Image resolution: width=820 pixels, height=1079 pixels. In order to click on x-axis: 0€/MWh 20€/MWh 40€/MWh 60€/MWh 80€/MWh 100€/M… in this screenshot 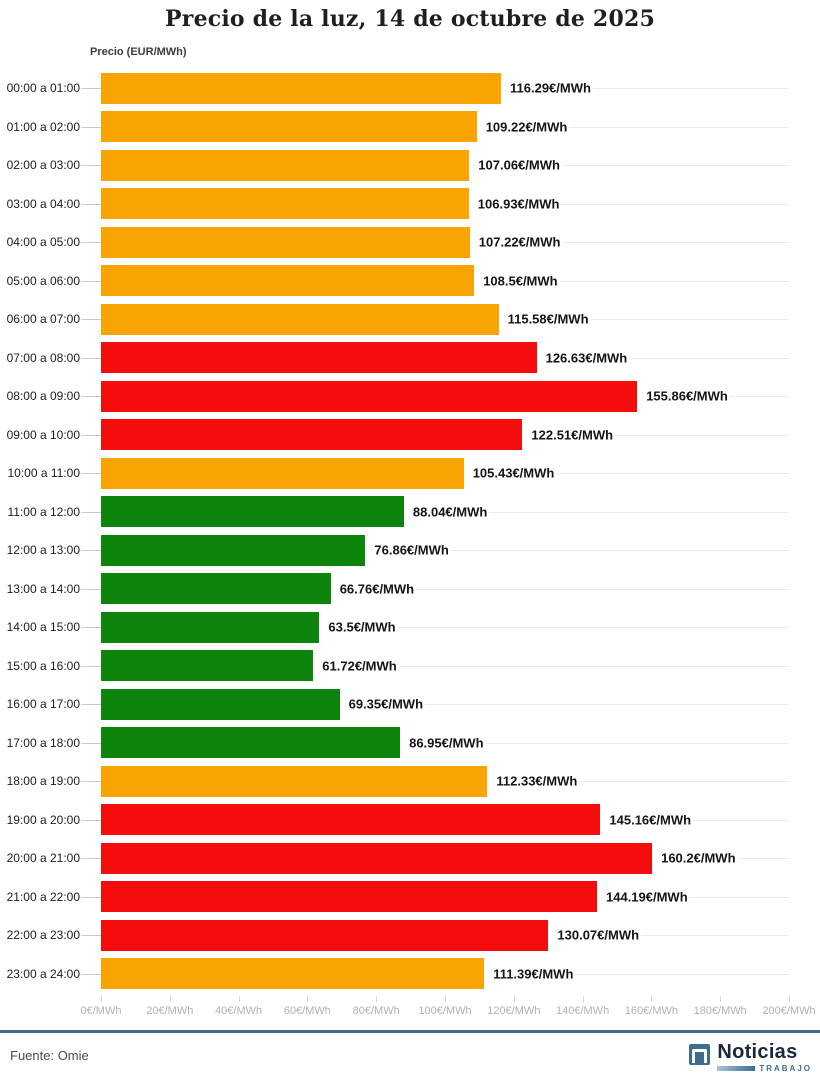, I will do `click(448, 1009)`.